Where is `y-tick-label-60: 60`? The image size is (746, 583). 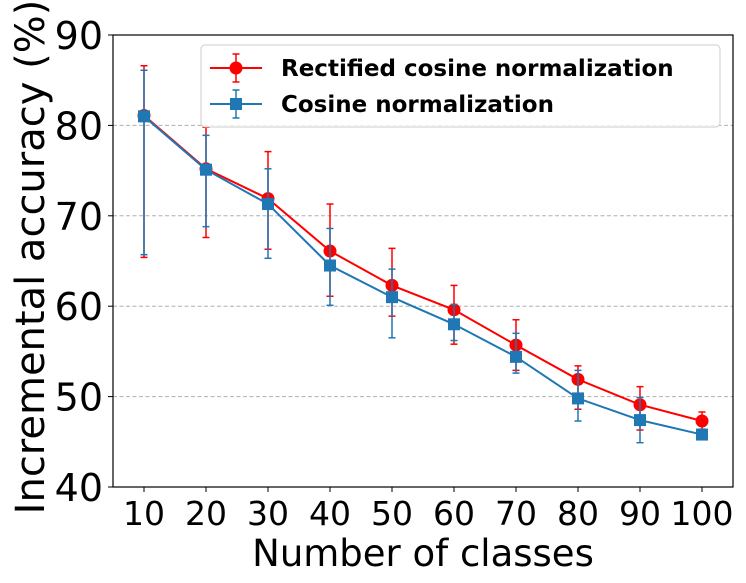
y-tick-label-60: 60 is located at coordinates (79, 307).